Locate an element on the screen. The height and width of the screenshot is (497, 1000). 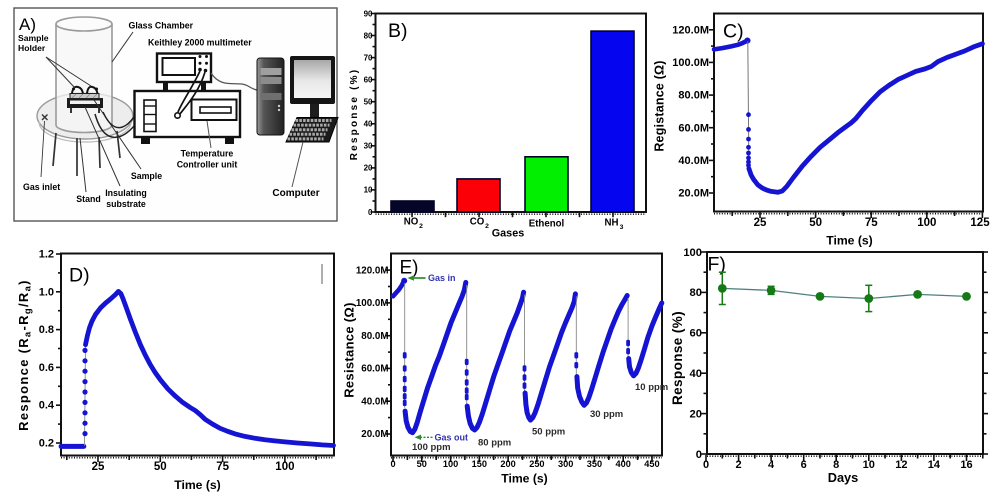
svg-text: Gas inlet is located at coordinates (41, 187).